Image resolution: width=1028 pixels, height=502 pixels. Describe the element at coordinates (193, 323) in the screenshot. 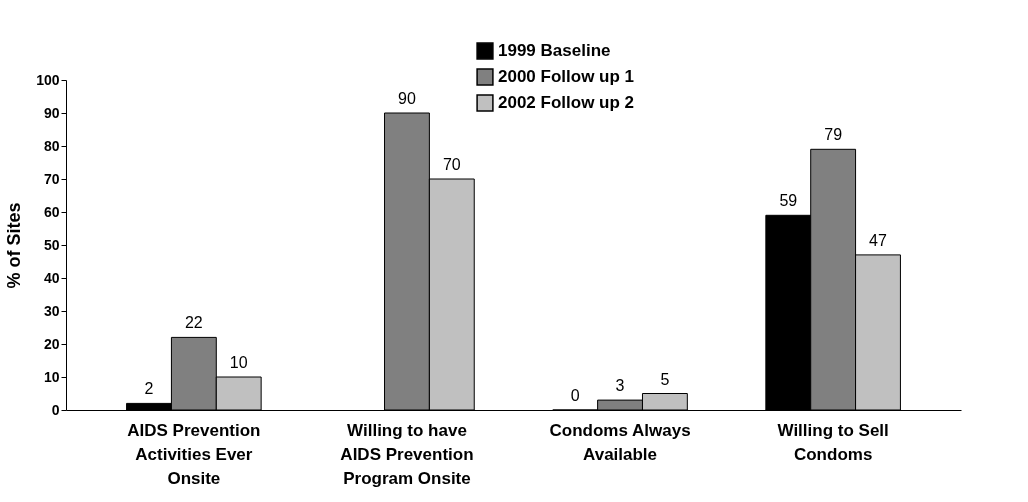

I see `data-label: 22` at that location.